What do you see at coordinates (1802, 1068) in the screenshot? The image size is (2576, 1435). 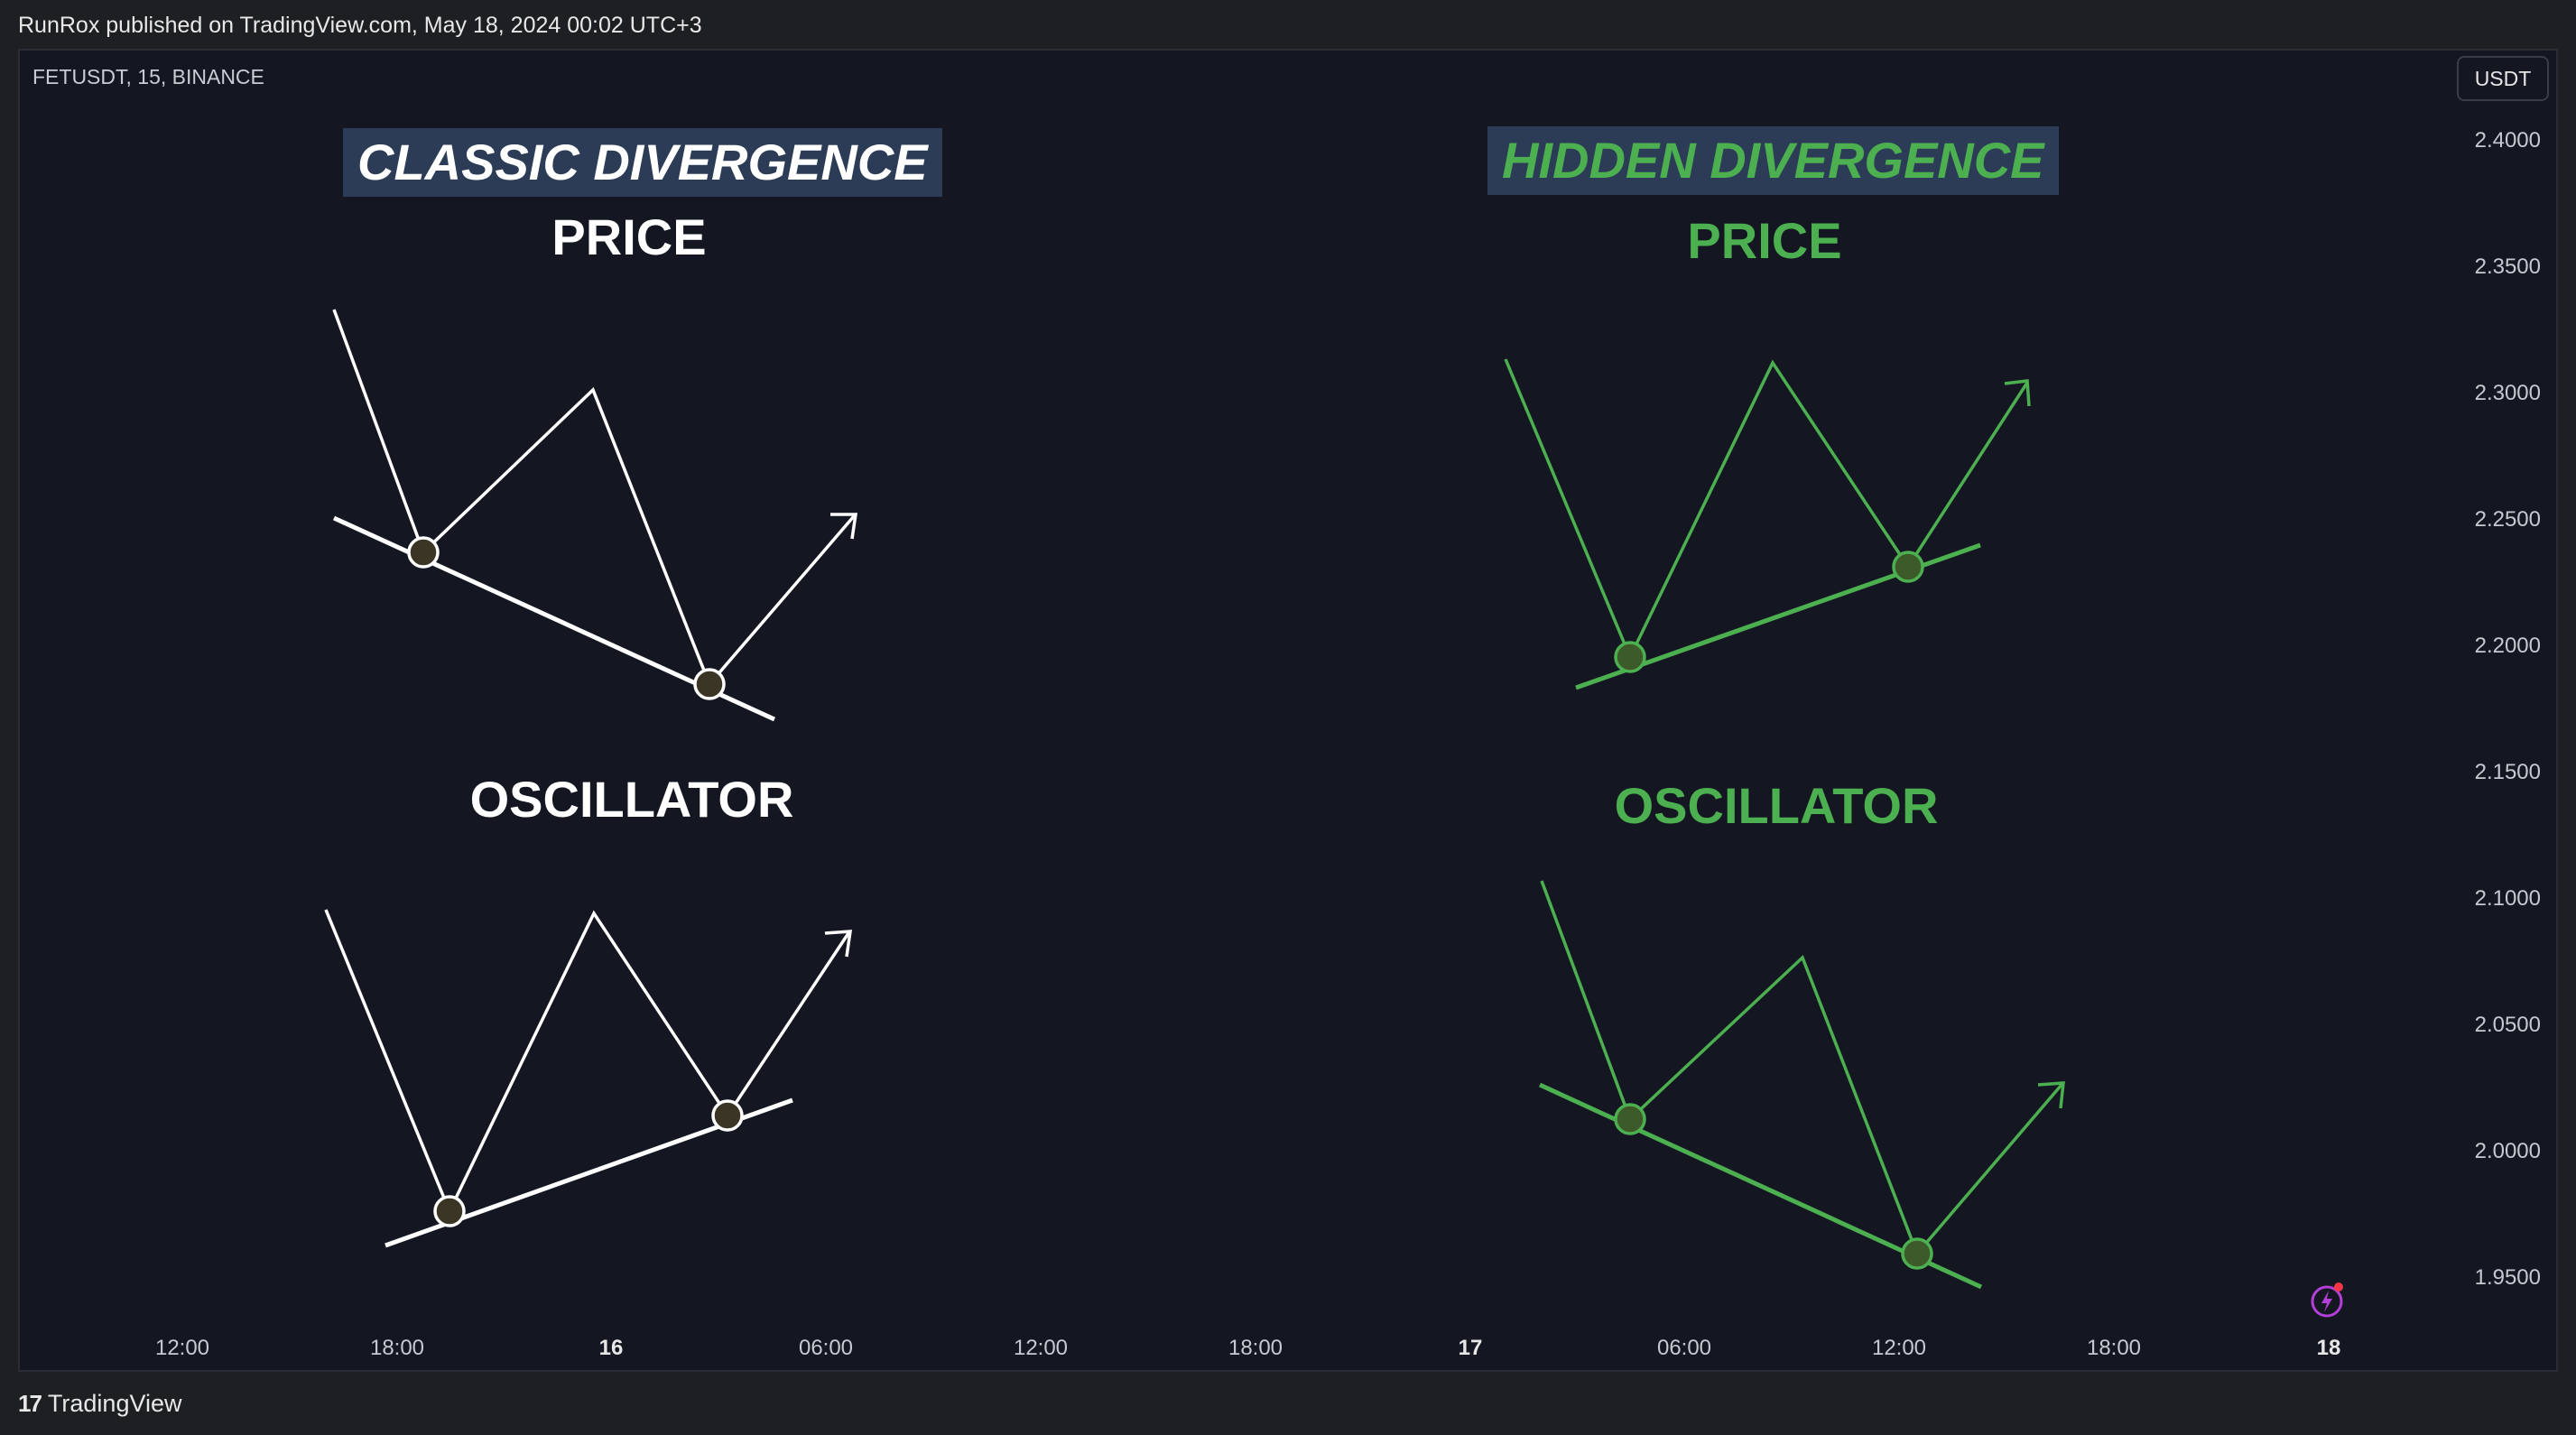 I see `hidden-oscillator-zigzag` at bounding box center [1802, 1068].